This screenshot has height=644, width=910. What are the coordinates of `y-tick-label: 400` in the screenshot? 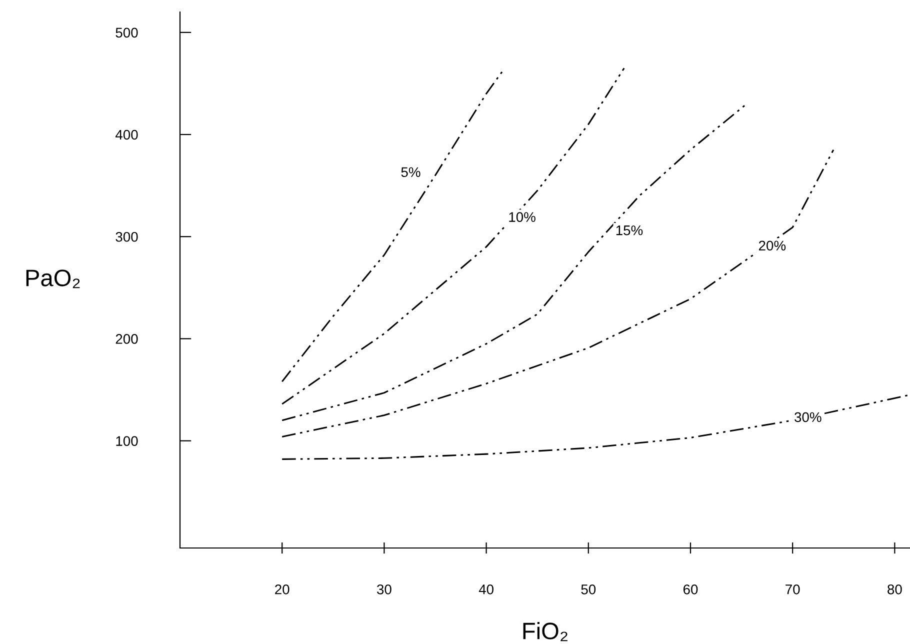 It's located at (126, 135).